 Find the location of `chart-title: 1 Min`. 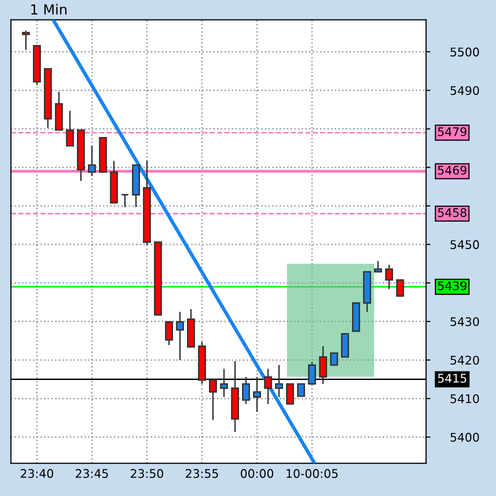

chart-title: 1 Min is located at coordinates (48, 9).